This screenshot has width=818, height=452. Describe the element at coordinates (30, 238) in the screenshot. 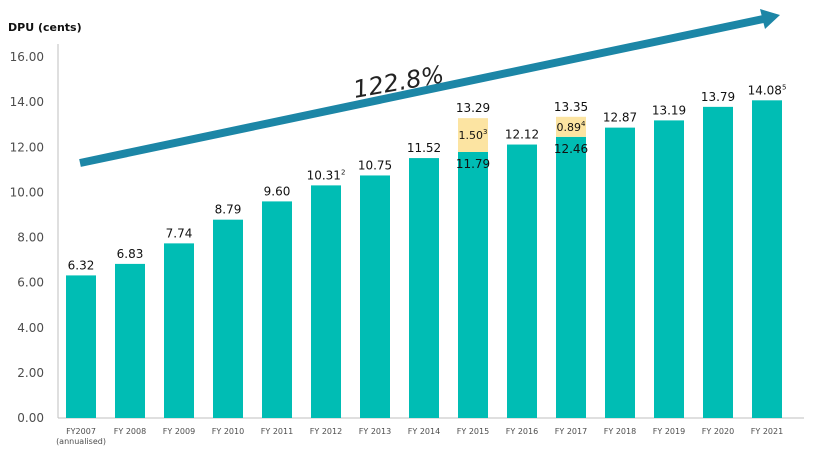

I see `y-tick-label: 8.00` at that location.